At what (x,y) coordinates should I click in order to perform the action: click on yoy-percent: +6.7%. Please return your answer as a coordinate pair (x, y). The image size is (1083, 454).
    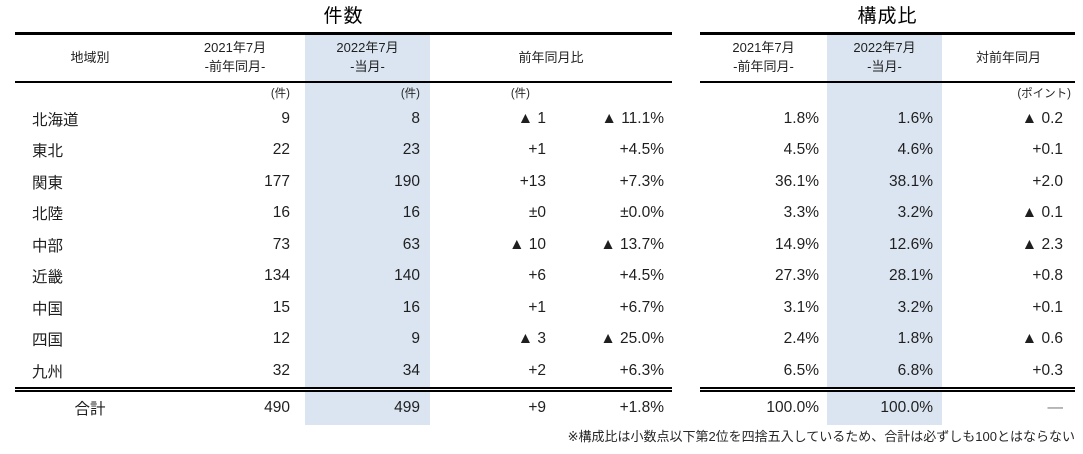
    Looking at the image, I should click on (641, 307).